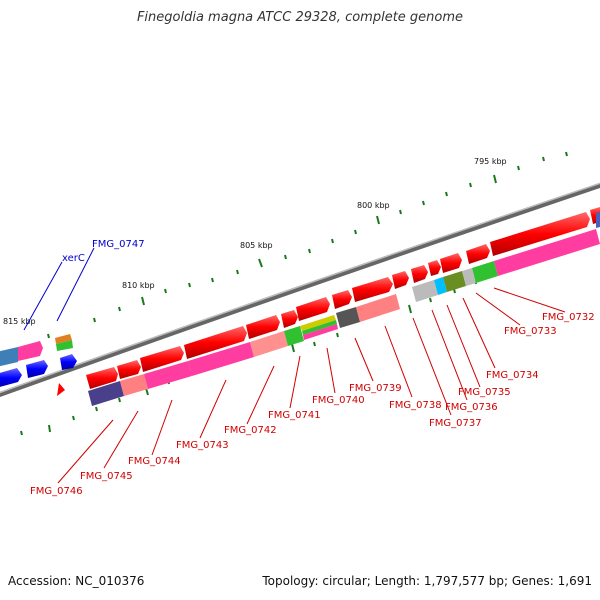 Image resolution: width=600 pixels, height=600 pixels. I want to click on gene-label-fmg0747: FMG_0747, so click(118, 244).